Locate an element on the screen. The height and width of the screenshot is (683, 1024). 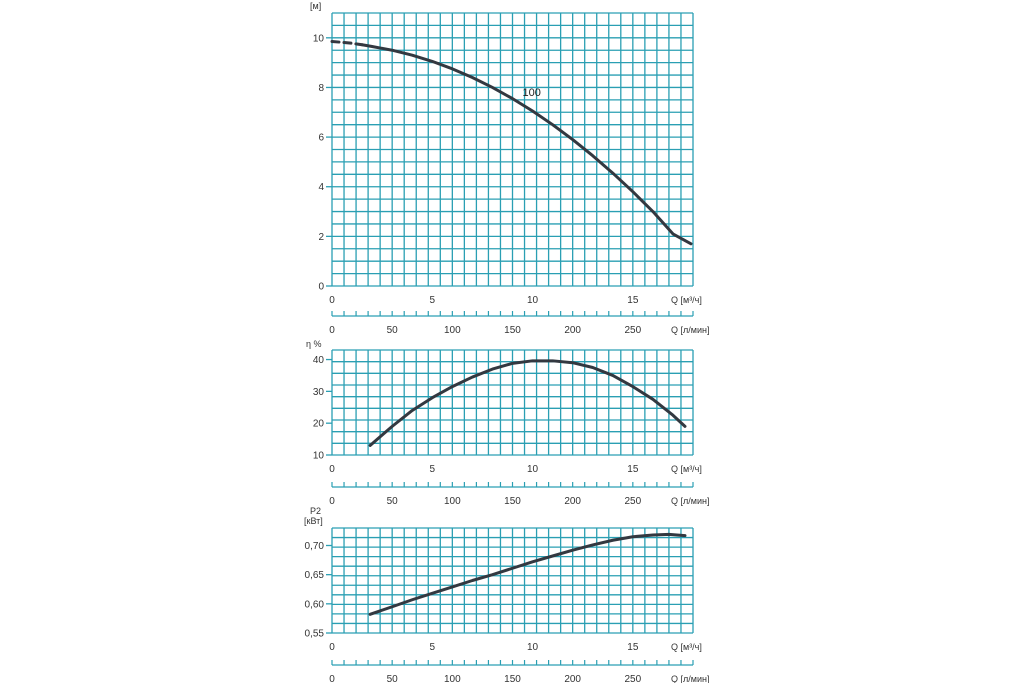
y-tick-label: 0,70 is located at coordinates (315, 546).